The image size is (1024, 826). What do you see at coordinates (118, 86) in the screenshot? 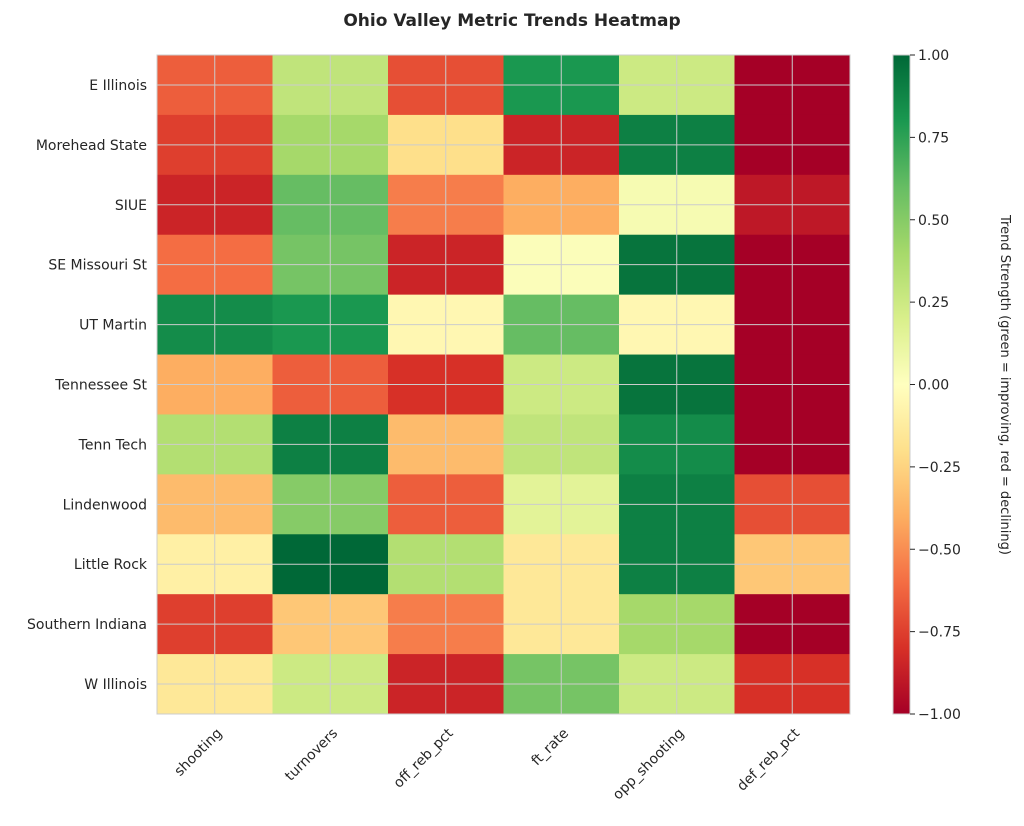
I see `y-tick-label: E Illinois` at bounding box center [118, 86].